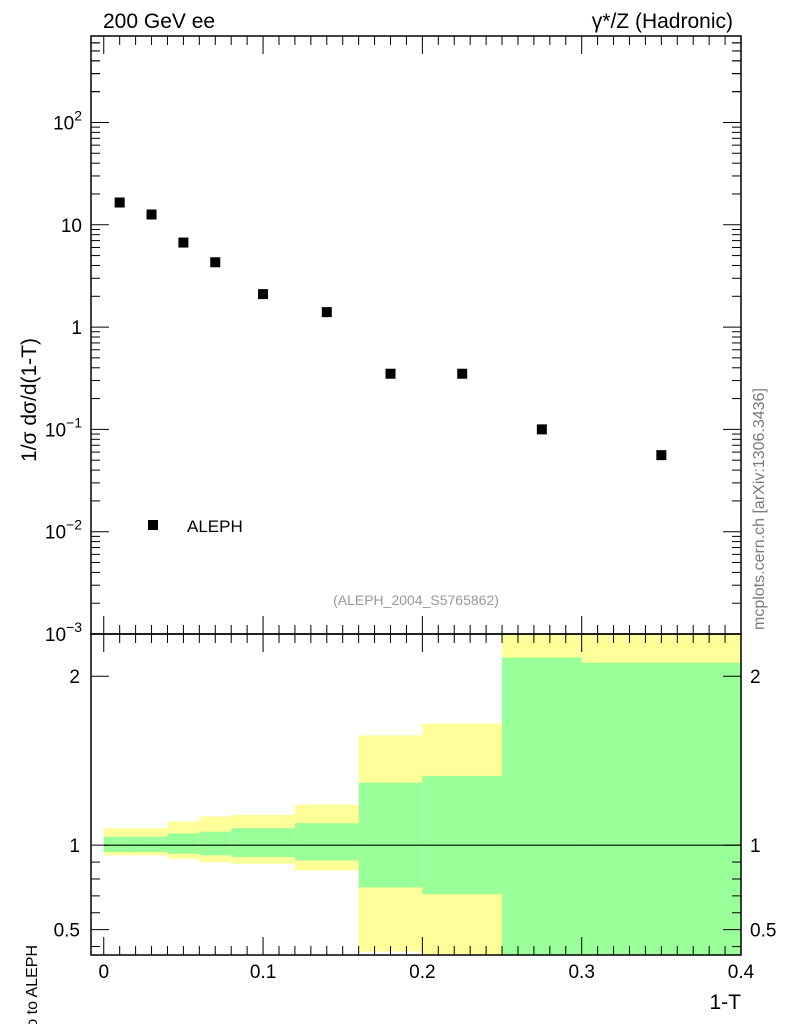 This screenshot has width=786, height=1029. I want to click on y-tick-label: 1, so click(76, 328).